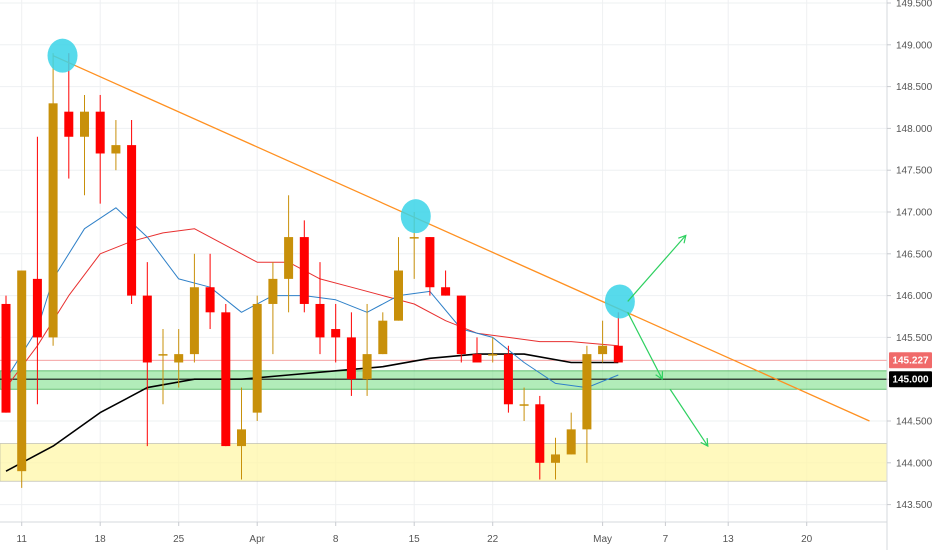 The image size is (932, 550). What do you see at coordinates (914, 338) in the screenshot?
I see `y-tick-label: 145.500` at bounding box center [914, 338].